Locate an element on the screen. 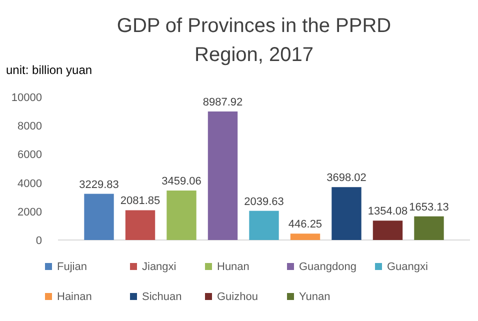 Image resolution: width=478 pixels, height=321 pixels. data-label: 2039.63 is located at coordinates (264, 202).